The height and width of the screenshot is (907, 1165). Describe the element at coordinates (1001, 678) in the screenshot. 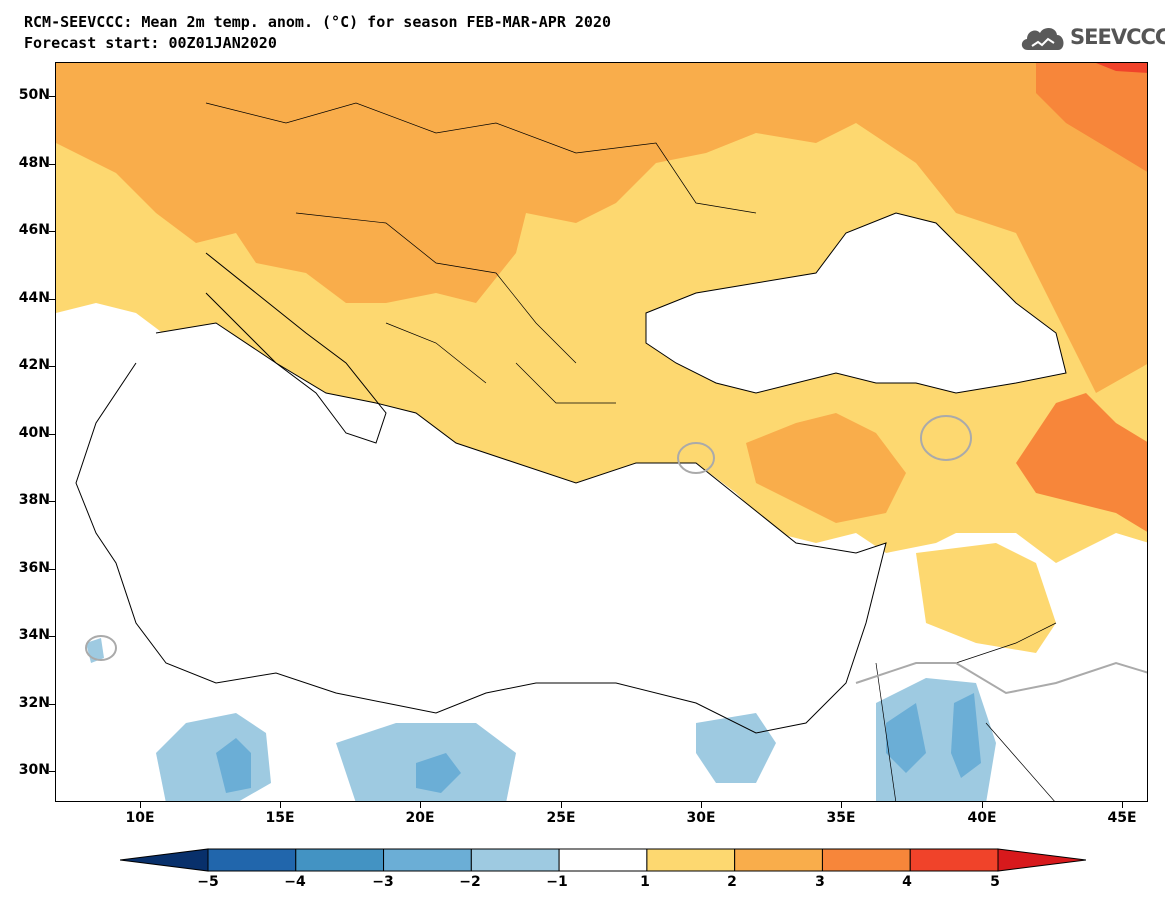

I see `contour-south` at that location.